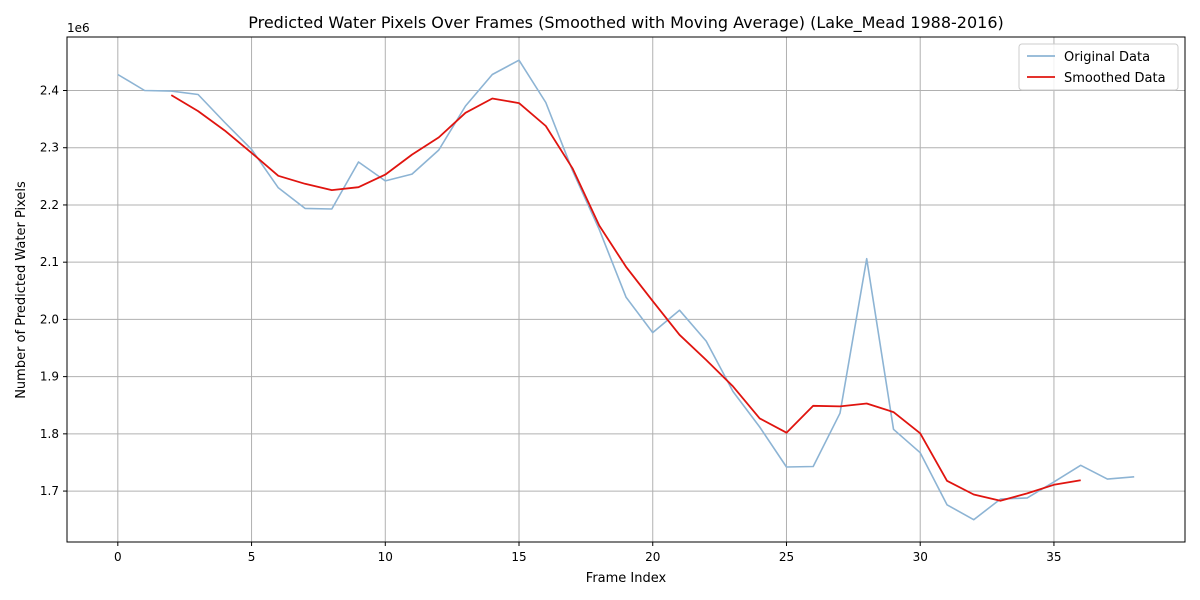 The height and width of the screenshot is (600, 1200). Describe the element at coordinates (49, 319) in the screenshot. I see `y-tick-label: 2.0` at that location.